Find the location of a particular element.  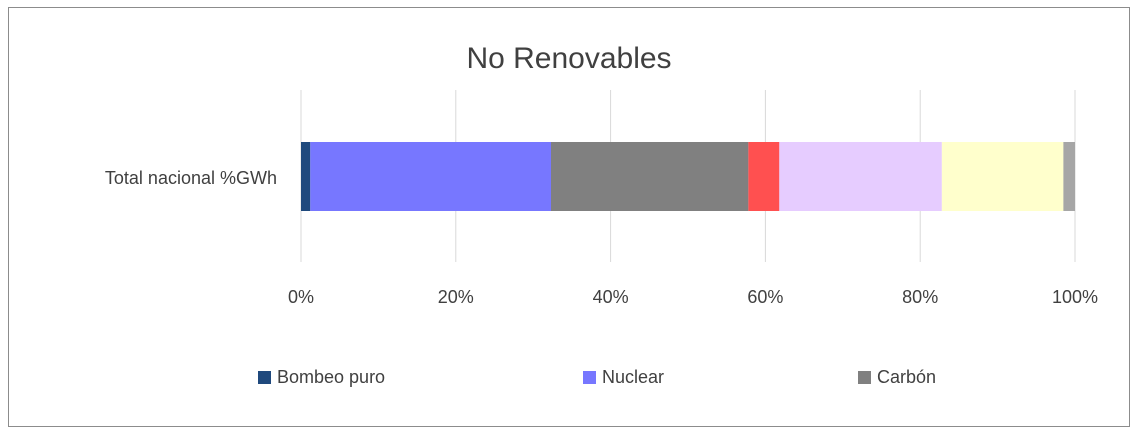

x-tick-label: 100% is located at coordinates (1075, 297).